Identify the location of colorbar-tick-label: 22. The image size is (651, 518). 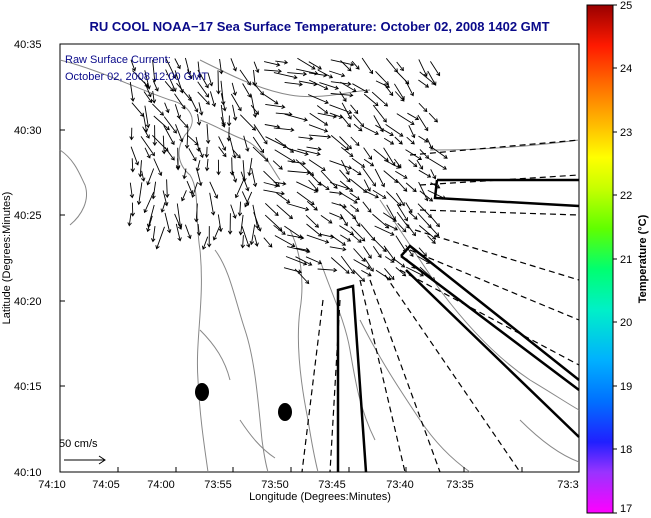
(626, 196).